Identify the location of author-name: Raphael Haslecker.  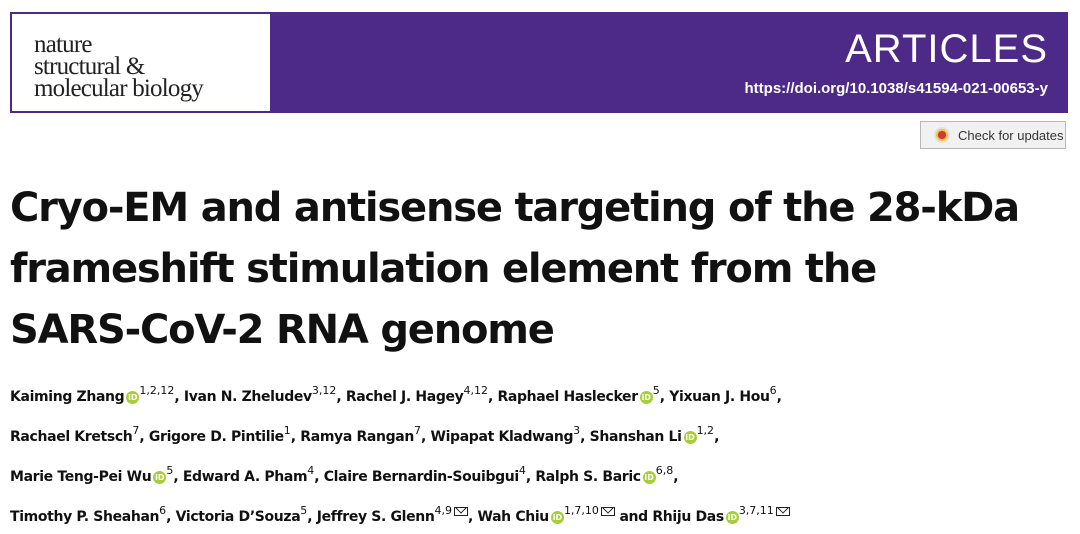
(567, 397).